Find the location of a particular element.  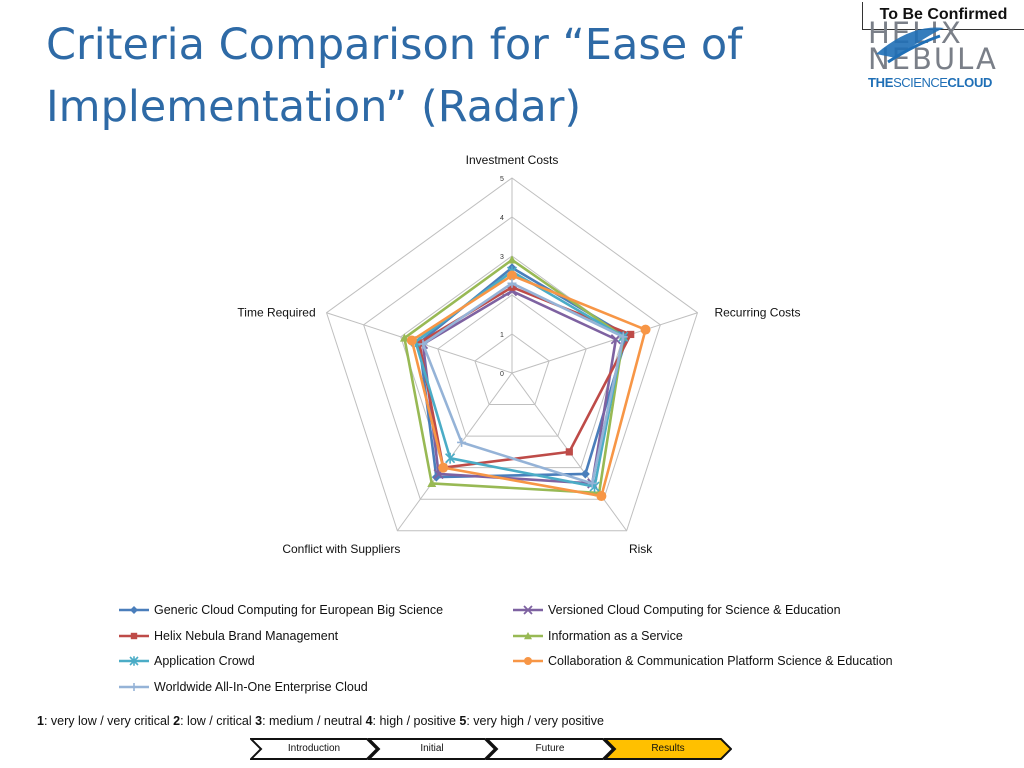

nav-step-results: Results is located at coordinates (668, 749).